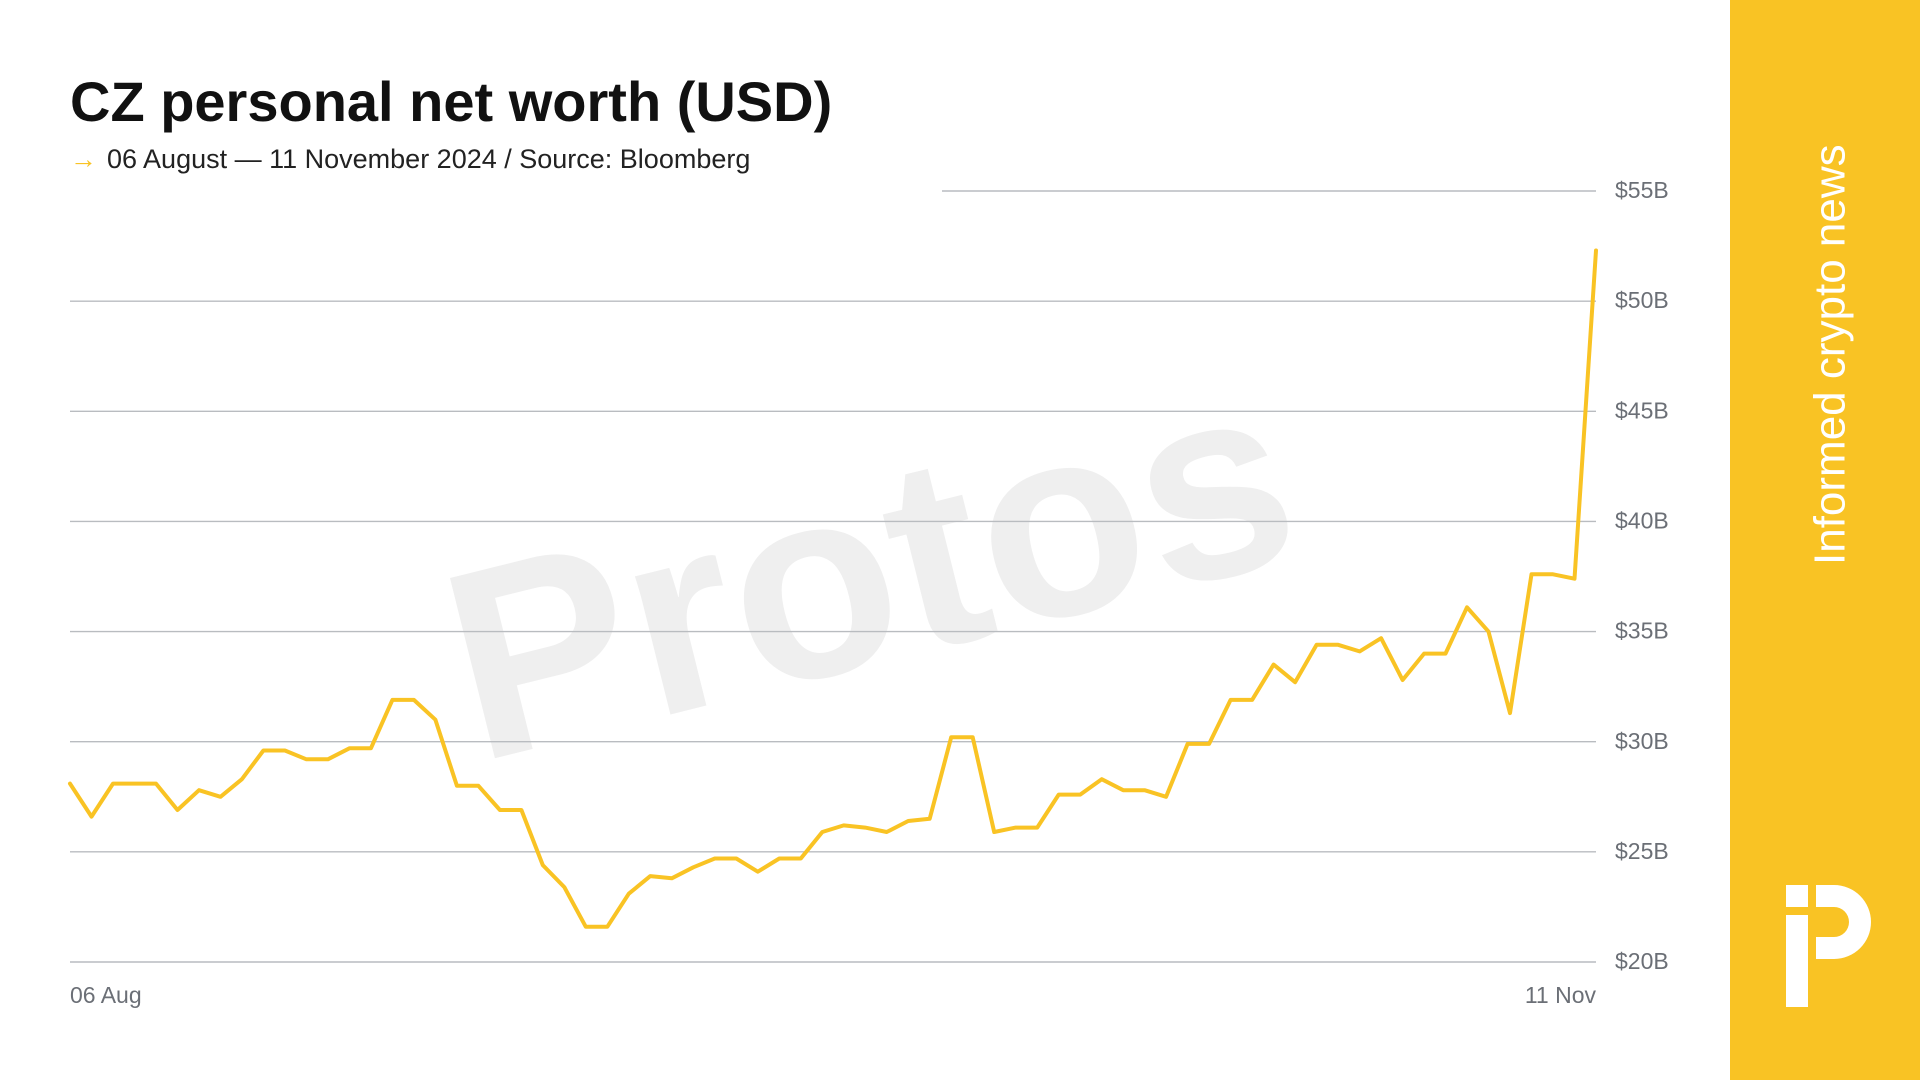 This screenshot has height=1080, width=1920. I want to click on logo-bowl, so click(1843, 922).